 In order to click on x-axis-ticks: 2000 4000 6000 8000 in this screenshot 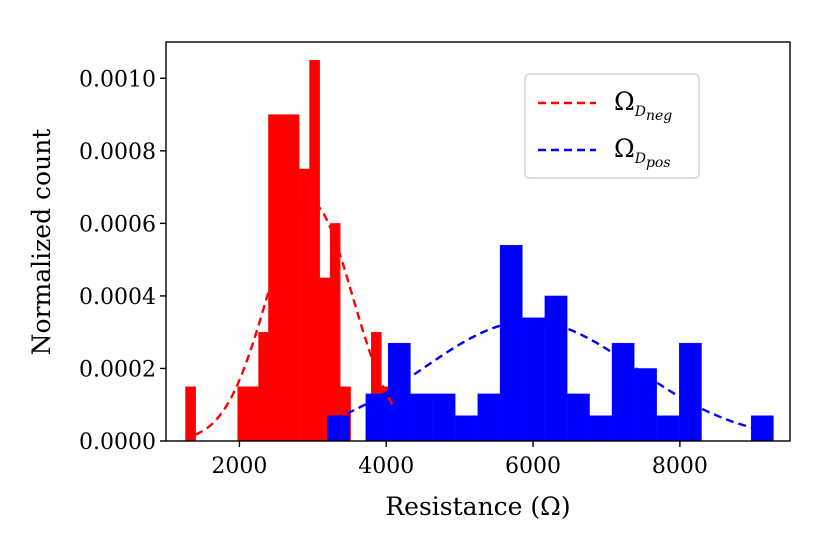, I will do `click(459, 460)`.